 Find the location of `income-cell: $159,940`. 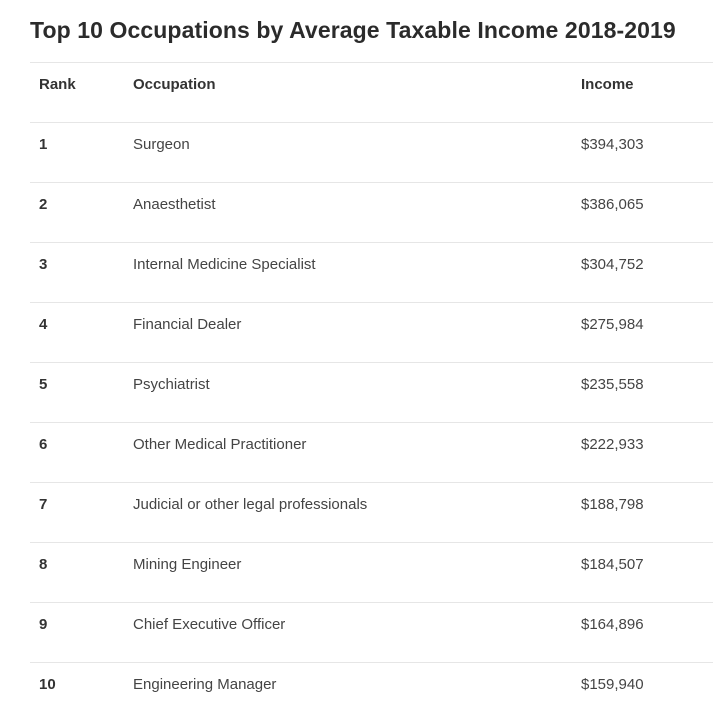

income-cell: $159,940 is located at coordinates (612, 684).